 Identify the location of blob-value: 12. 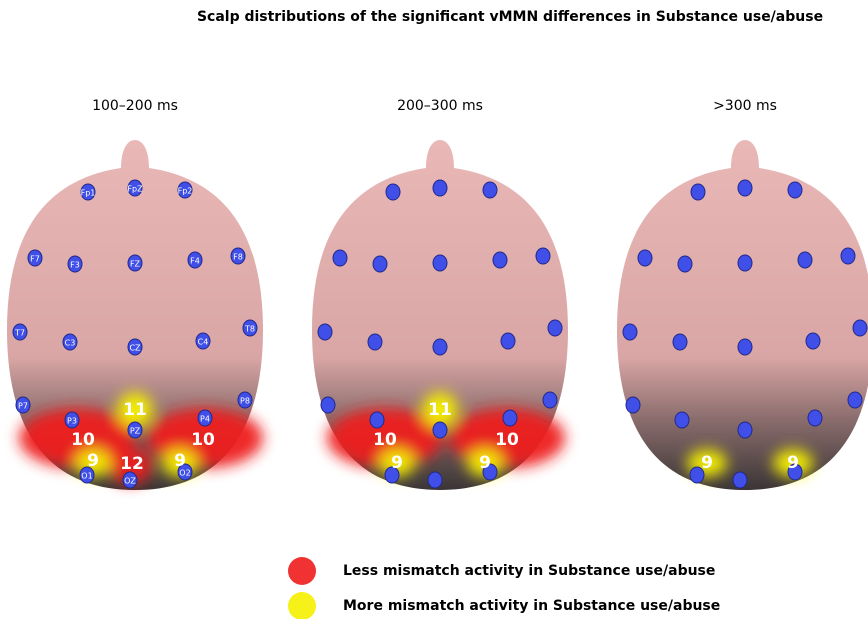
(132, 464).